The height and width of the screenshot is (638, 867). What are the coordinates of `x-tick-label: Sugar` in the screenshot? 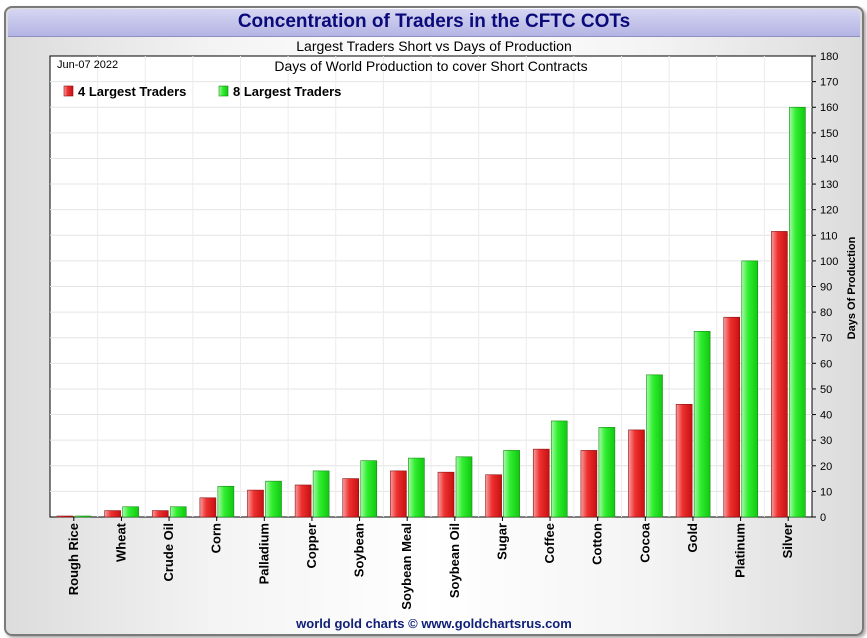 It's located at (501, 541).